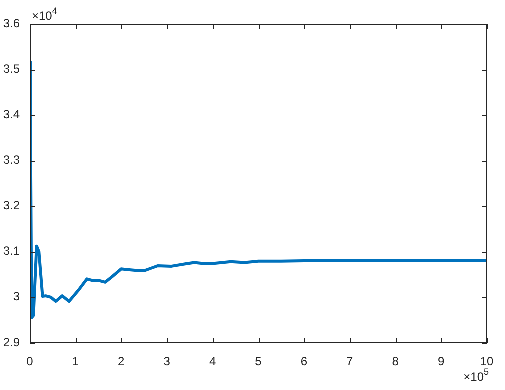 The height and width of the screenshot is (390, 505). Describe the element at coordinates (11, 160) in the screenshot. I see `y-tick-label: 3.3` at that location.